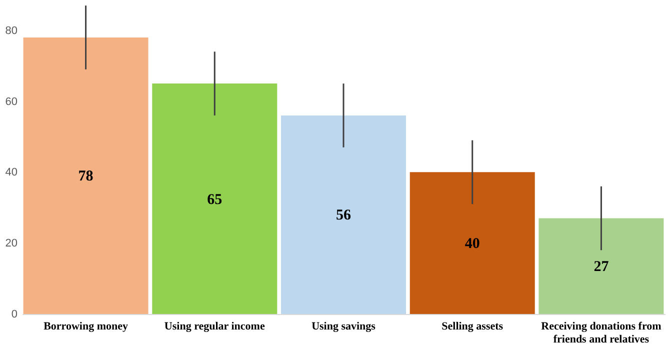  I want to click on x-tick-label: Borrowing money, so click(86, 326).